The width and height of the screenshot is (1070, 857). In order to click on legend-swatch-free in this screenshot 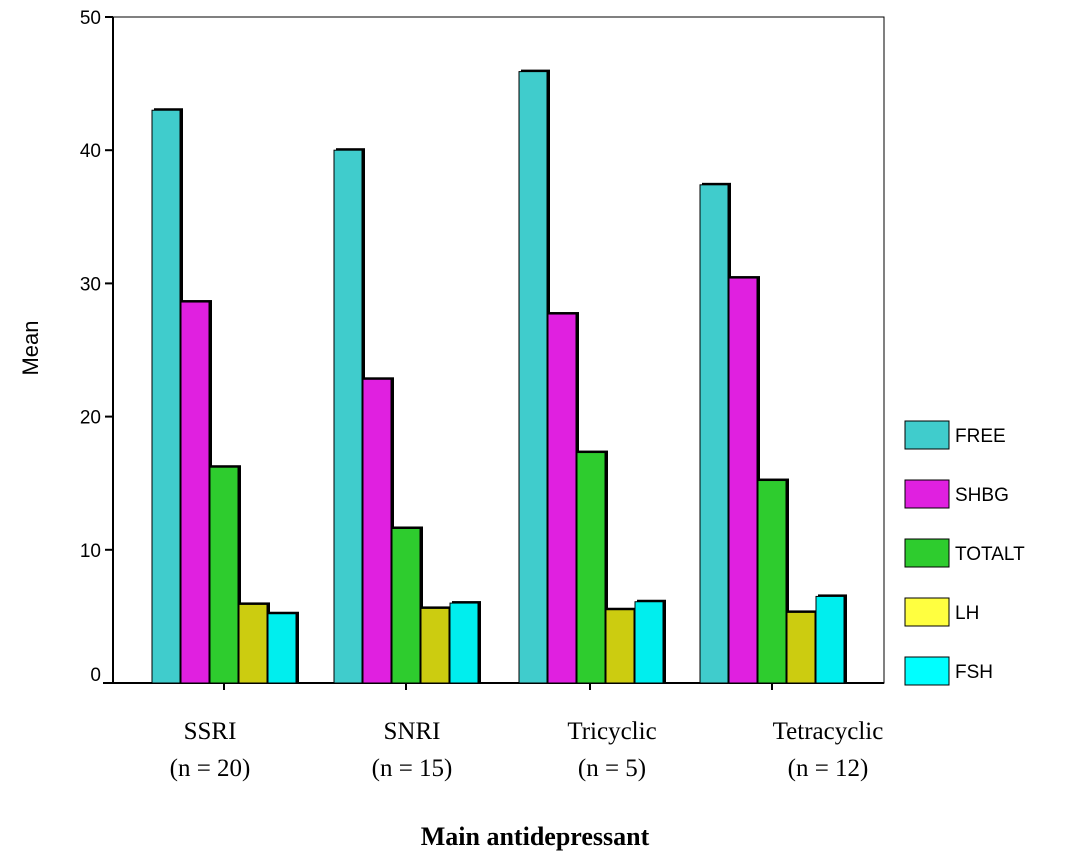, I will do `click(927, 435)`.